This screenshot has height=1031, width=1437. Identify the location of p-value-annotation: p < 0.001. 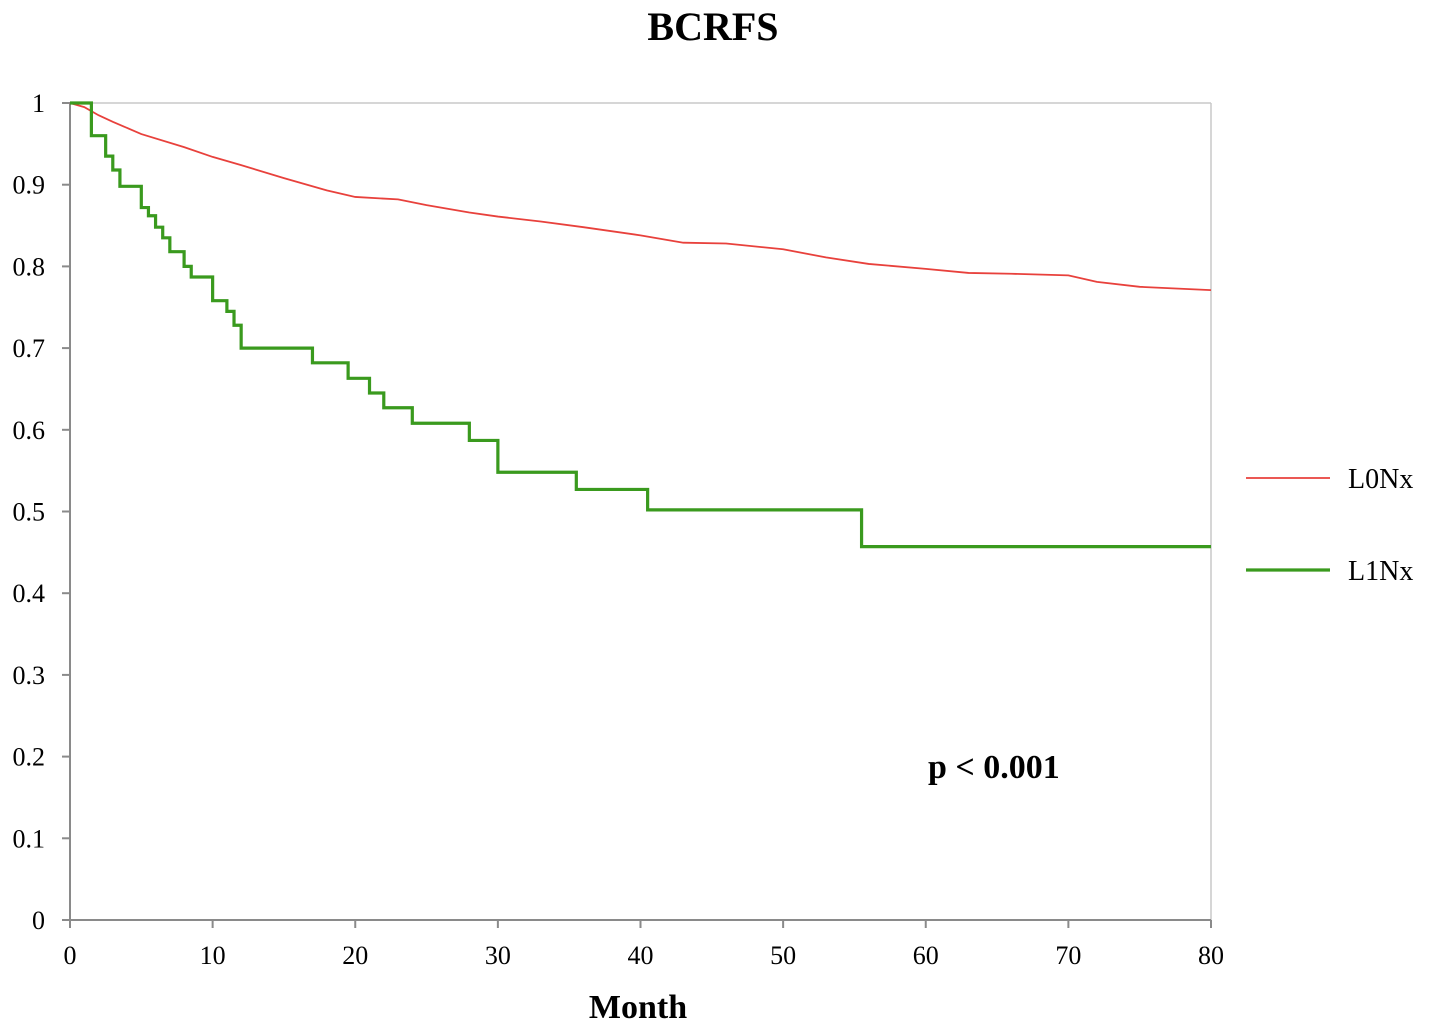
(994, 767).